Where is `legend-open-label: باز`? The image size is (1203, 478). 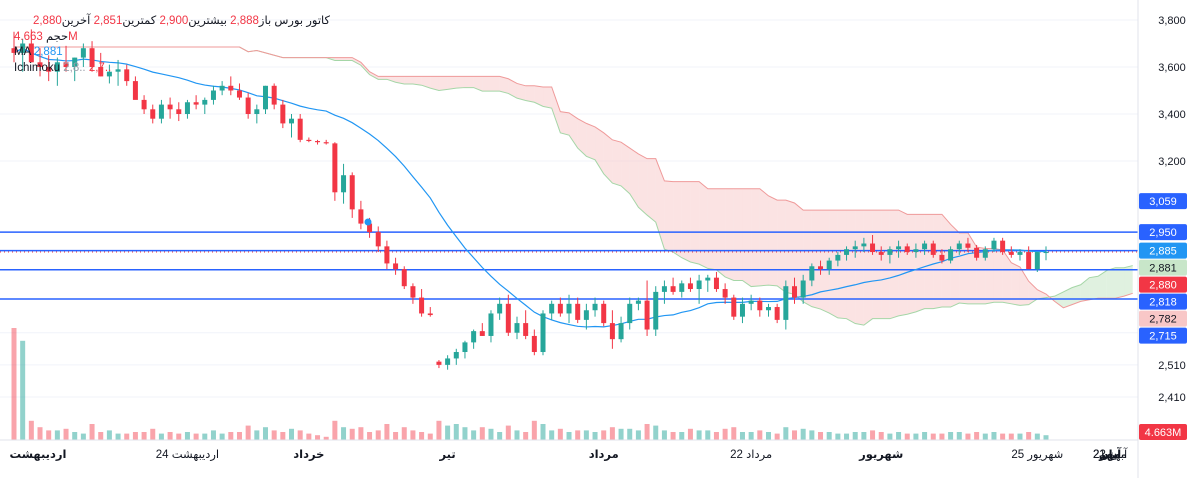
legend-open-label: باز is located at coordinates (265, 21).